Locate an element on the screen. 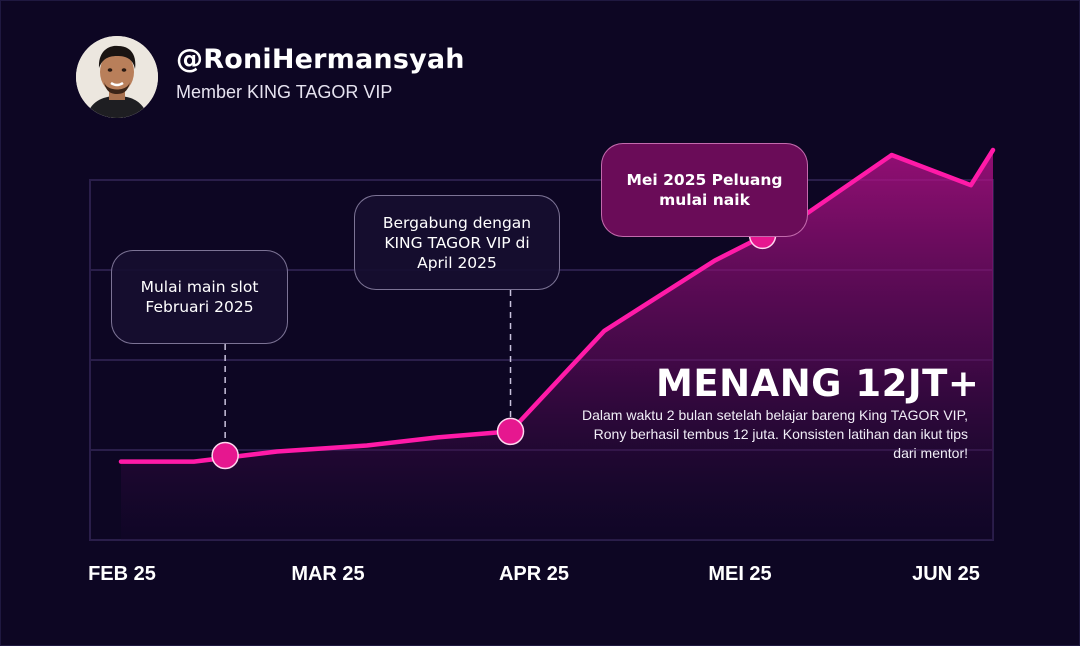  x-tick-label: MAR 25 is located at coordinates (328, 574).